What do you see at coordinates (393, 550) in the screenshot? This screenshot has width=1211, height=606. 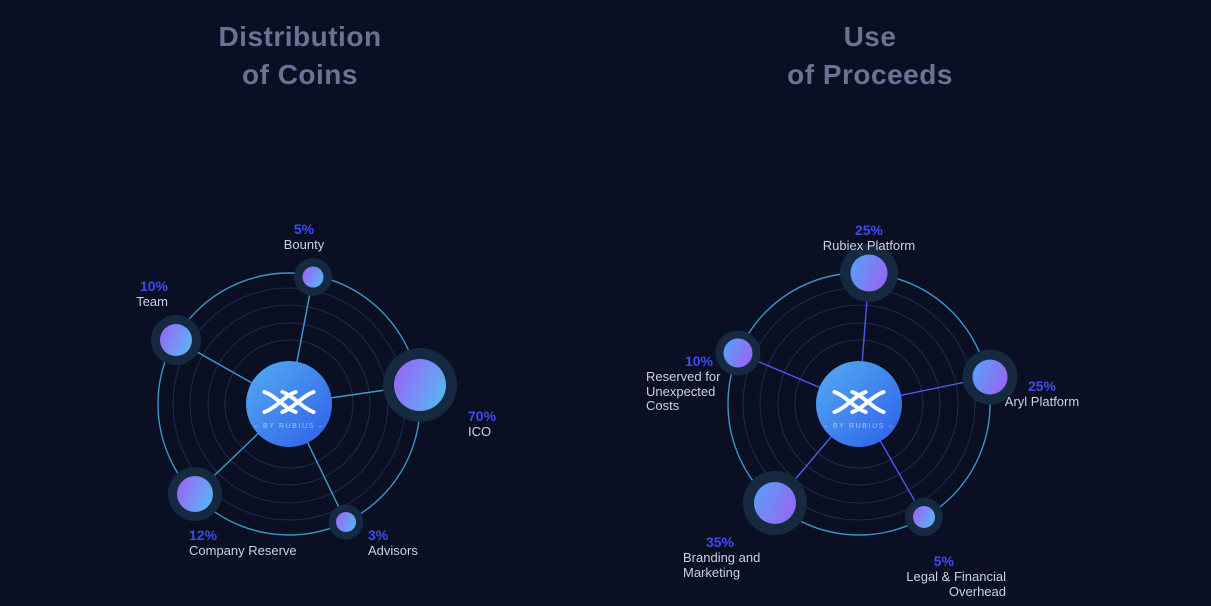 I see `category-label: Advisors` at bounding box center [393, 550].